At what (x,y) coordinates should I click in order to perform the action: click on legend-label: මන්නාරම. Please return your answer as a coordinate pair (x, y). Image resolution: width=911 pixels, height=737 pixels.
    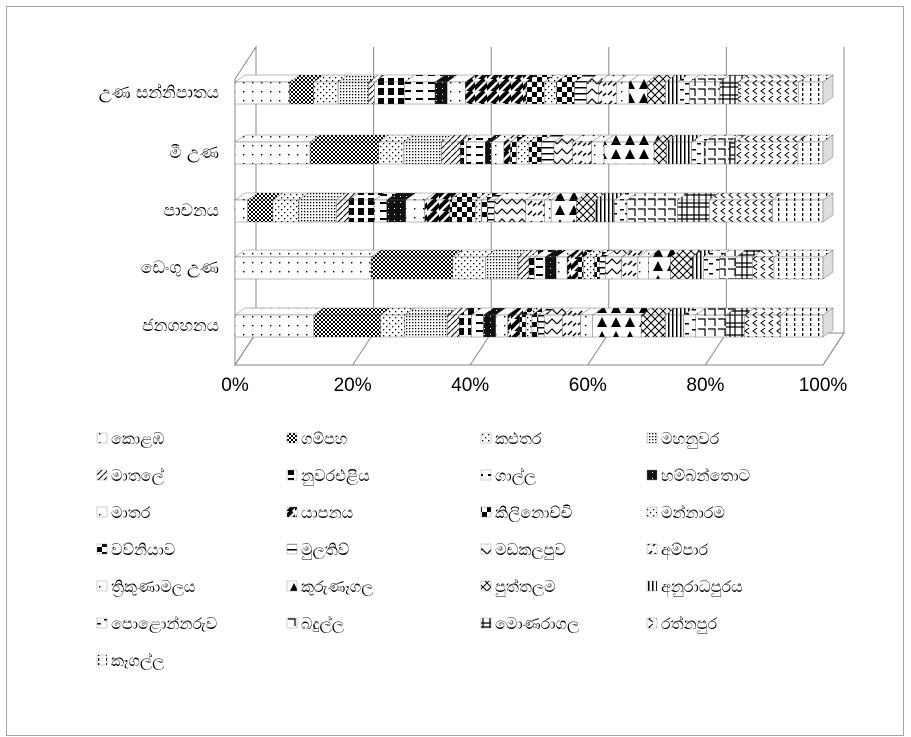
    Looking at the image, I should click on (693, 512).